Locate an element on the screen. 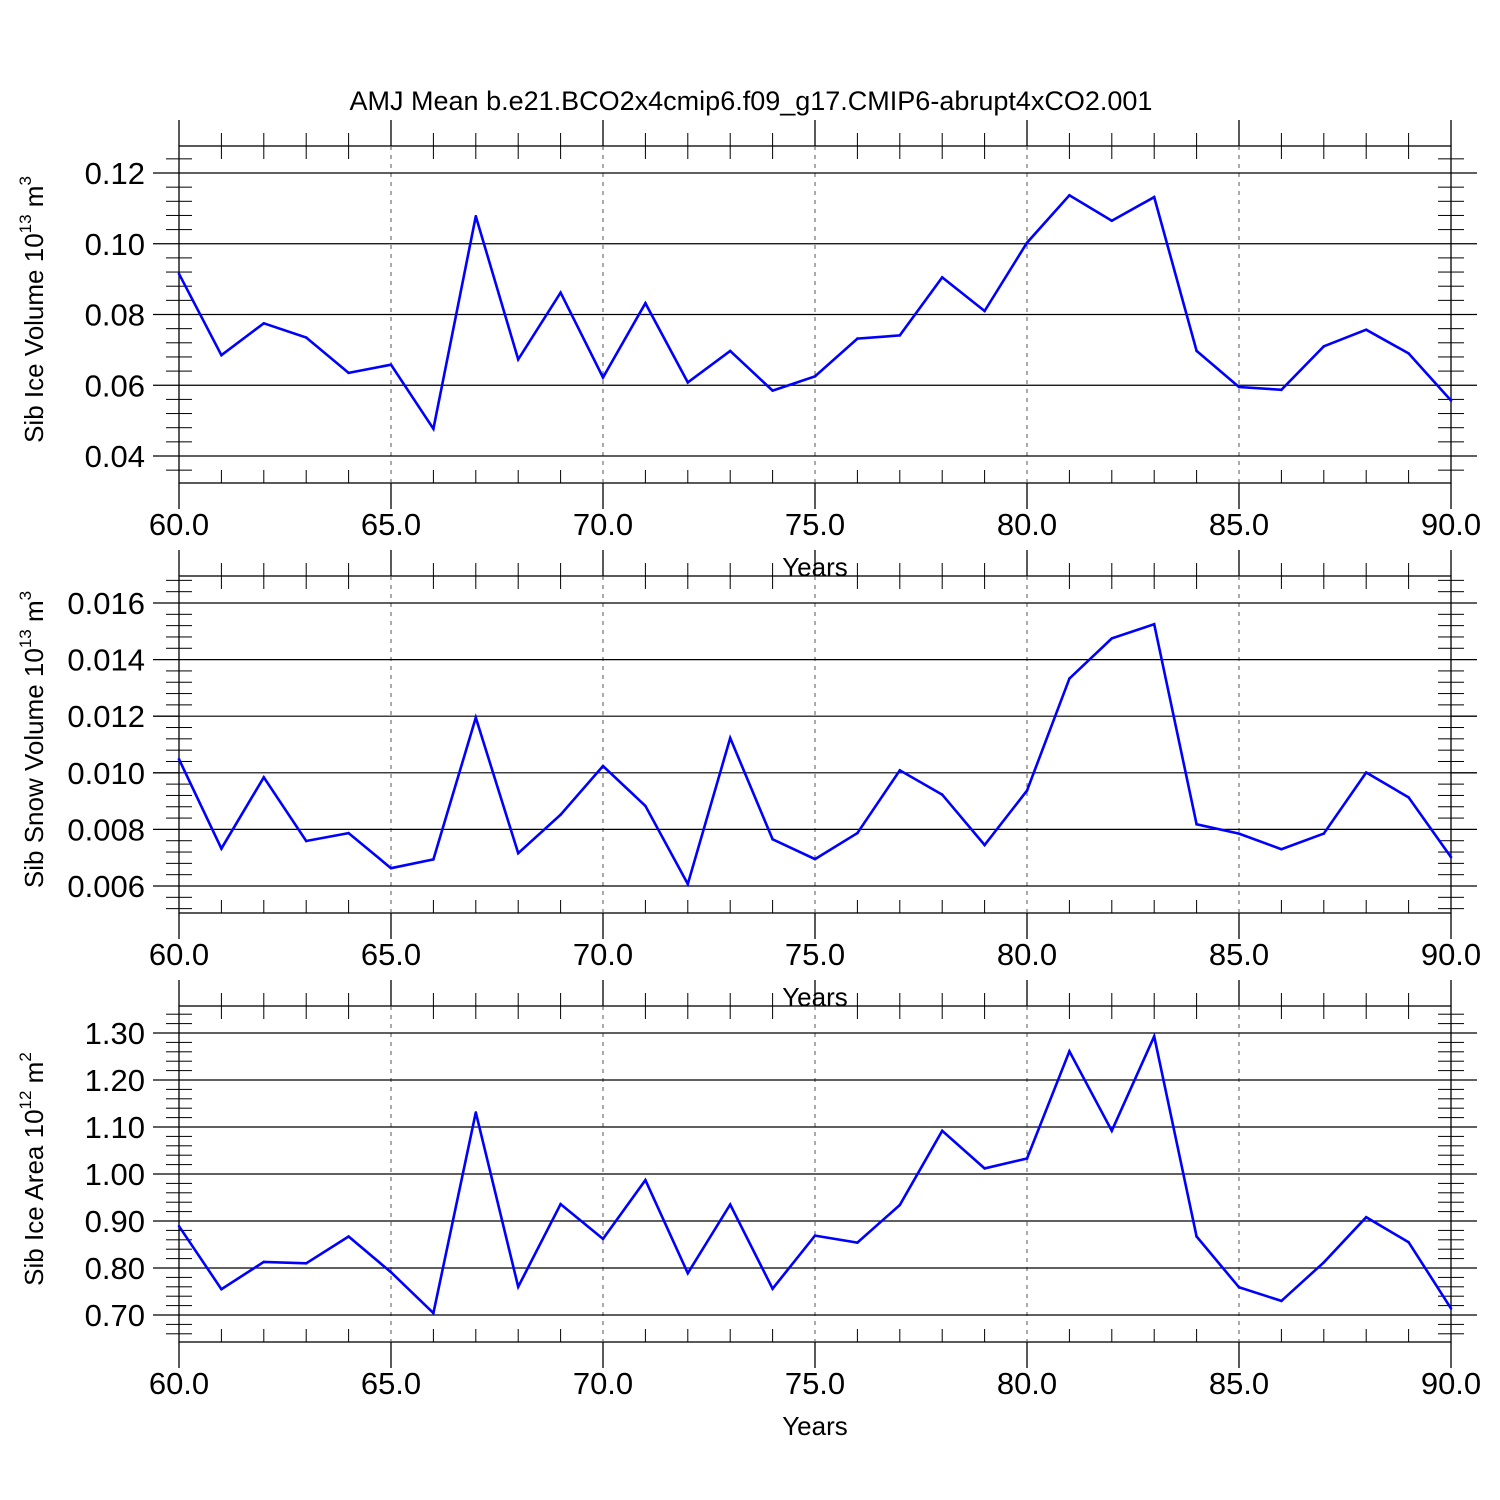  y-tick-label: 0.04 is located at coordinates (115, 456).